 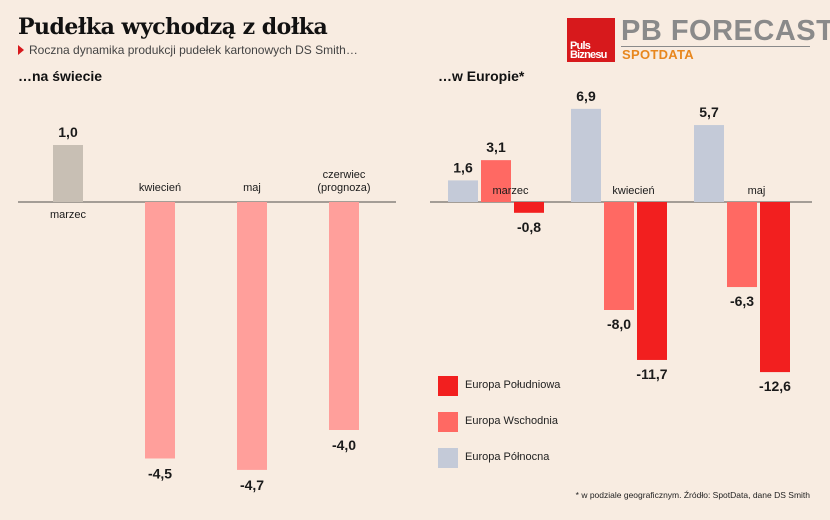 I want to click on europe-value-label-2-0: 5,7, so click(x=709, y=112).